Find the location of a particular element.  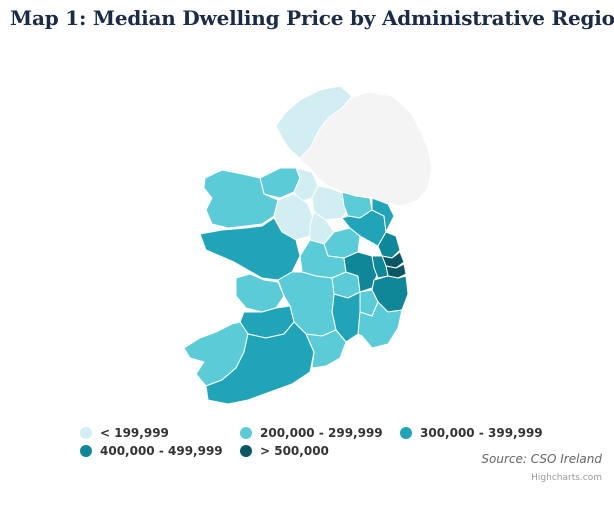

region-wexford is located at coordinates (380, 325).